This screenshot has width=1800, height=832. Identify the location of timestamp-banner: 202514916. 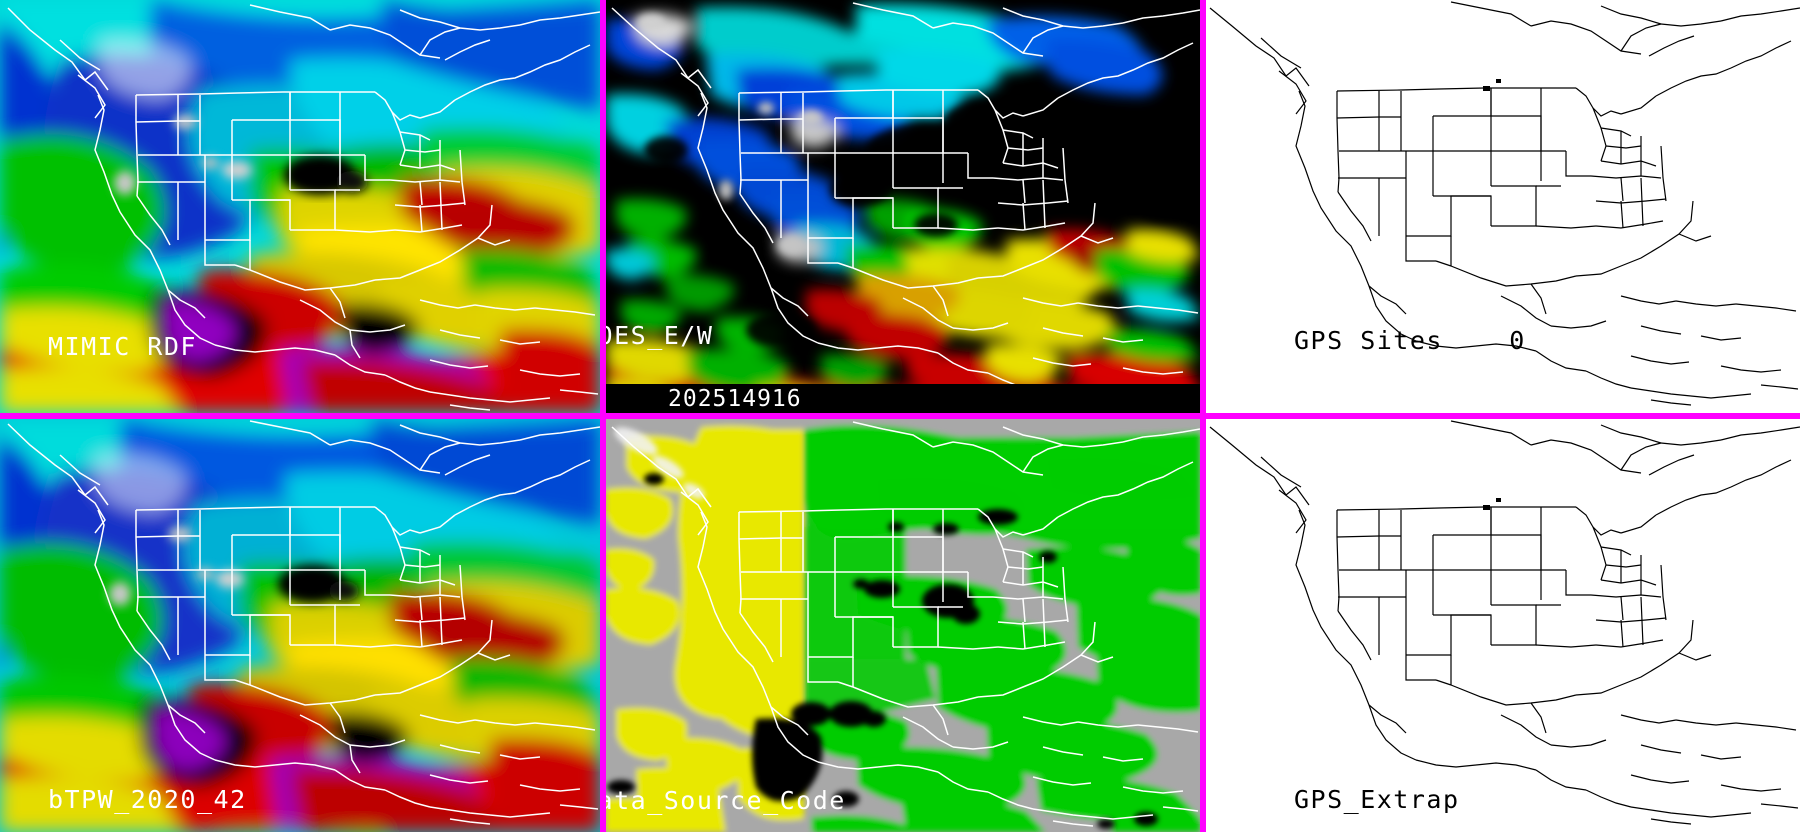
(903, 398).